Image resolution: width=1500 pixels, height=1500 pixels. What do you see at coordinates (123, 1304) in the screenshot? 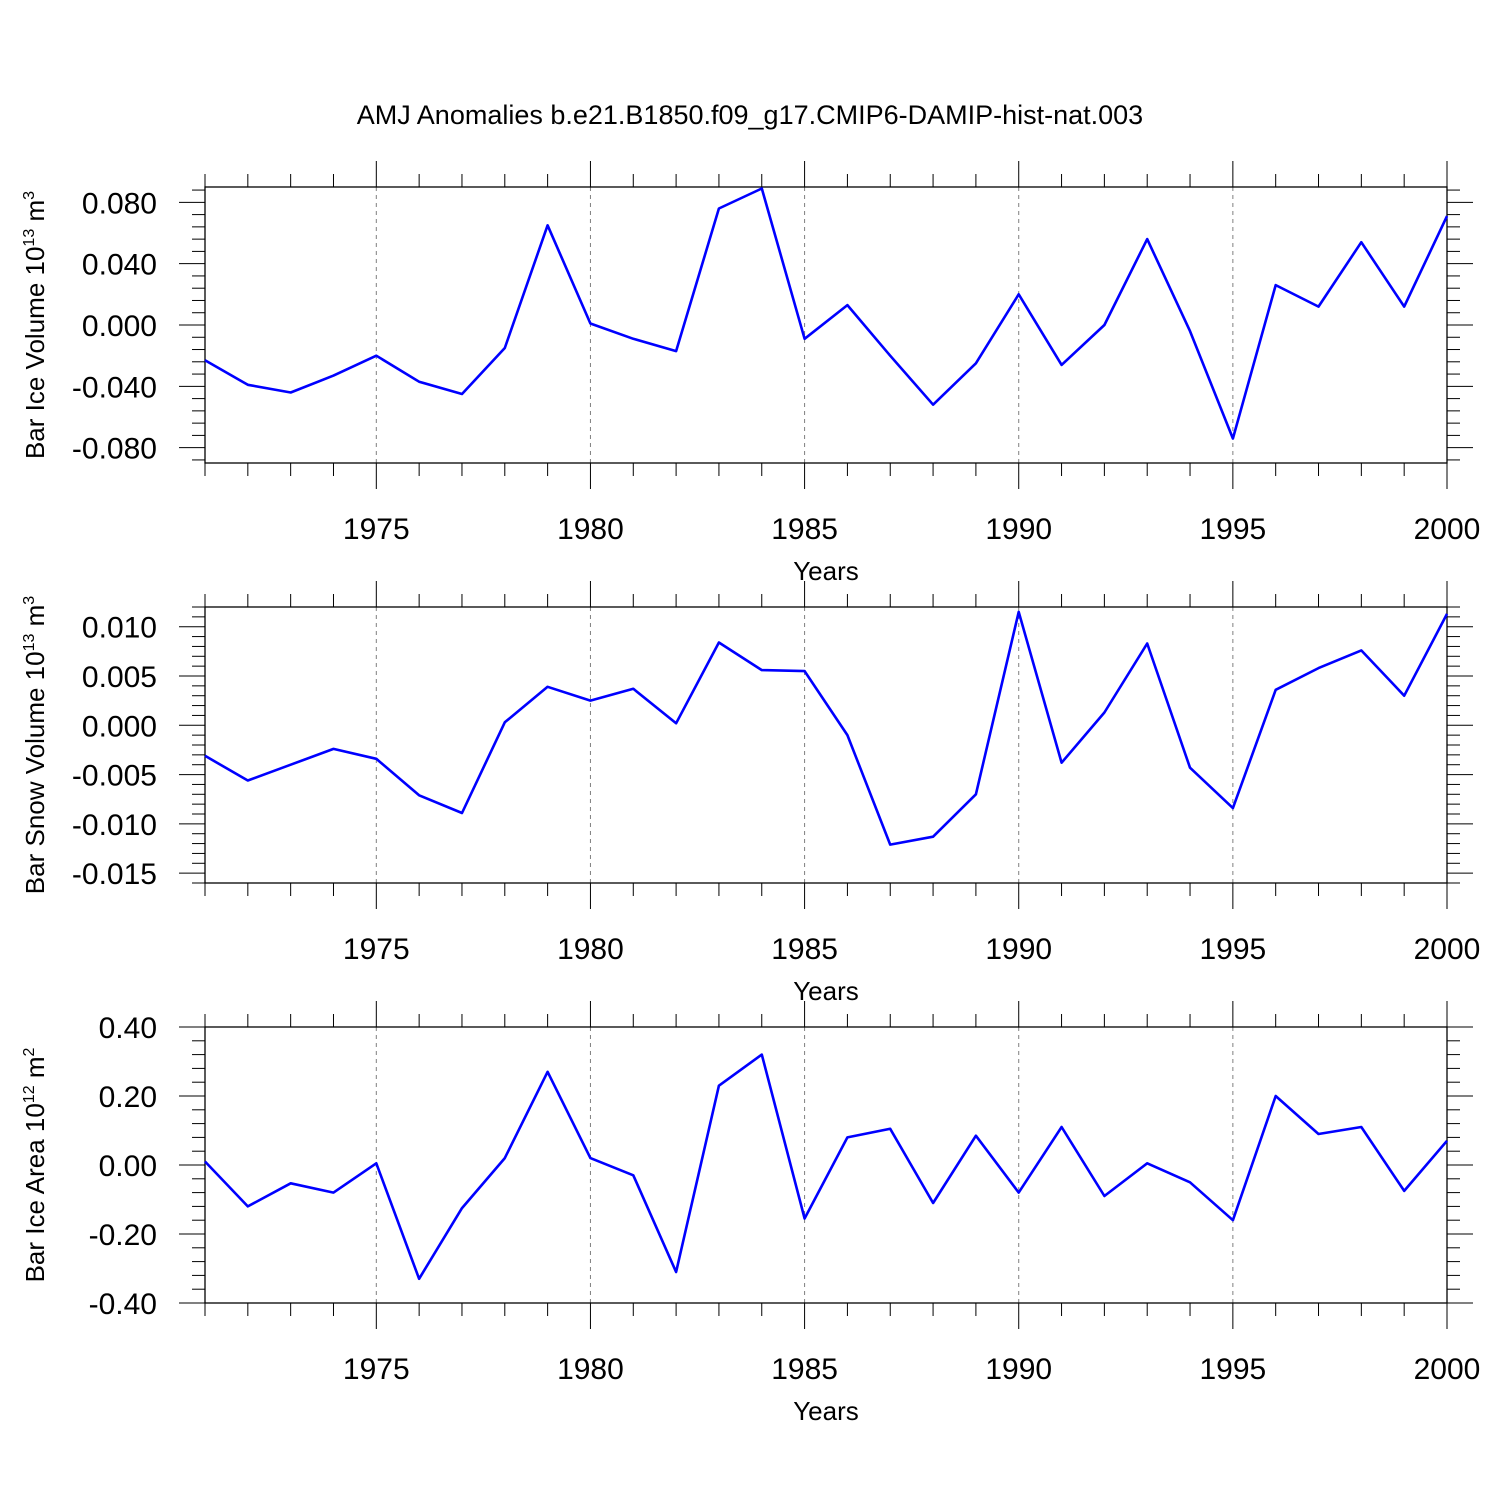
I see `y-tick-label: -0.40` at bounding box center [123, 1304].